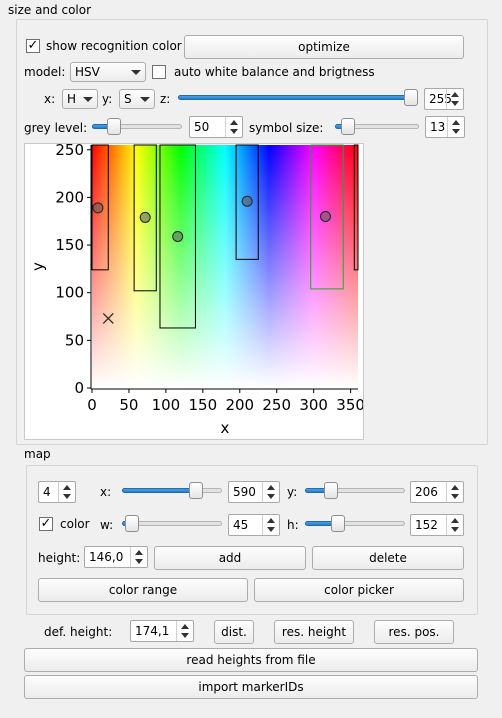 This screenshot has height=718, width=502. What do you see at coordinates (196, 490) in the screenshot?
I see `map-x-slider-handle` at bounding box center [196, 490].